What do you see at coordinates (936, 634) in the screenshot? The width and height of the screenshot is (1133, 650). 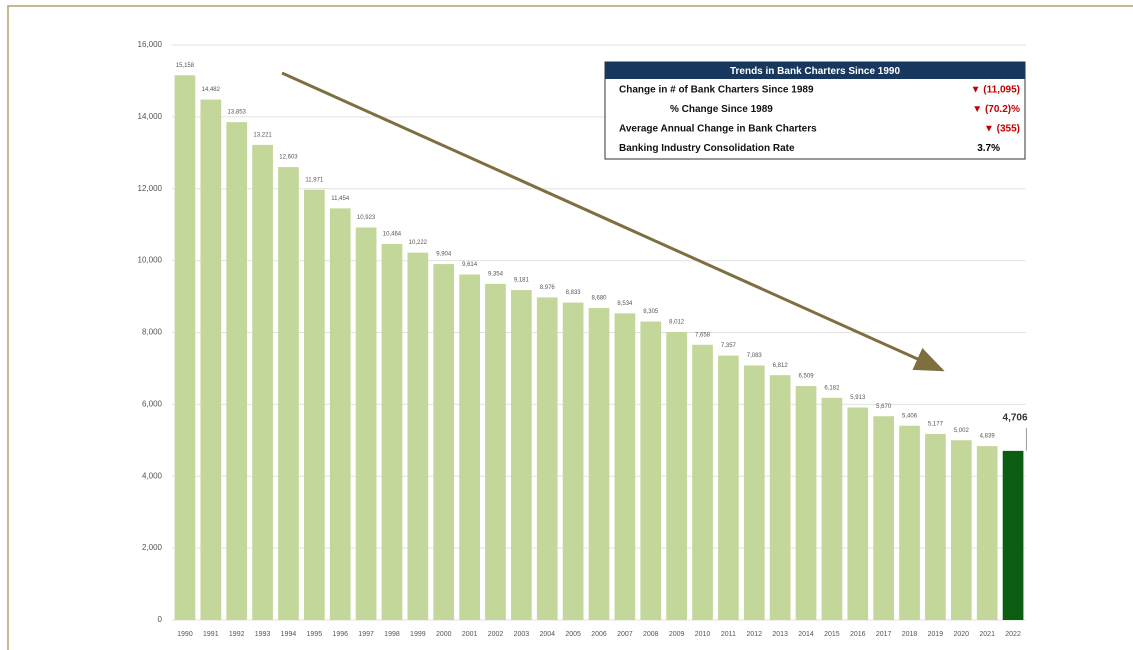 I see `x-tick-label: 2019` at bounding box center [936, 634].